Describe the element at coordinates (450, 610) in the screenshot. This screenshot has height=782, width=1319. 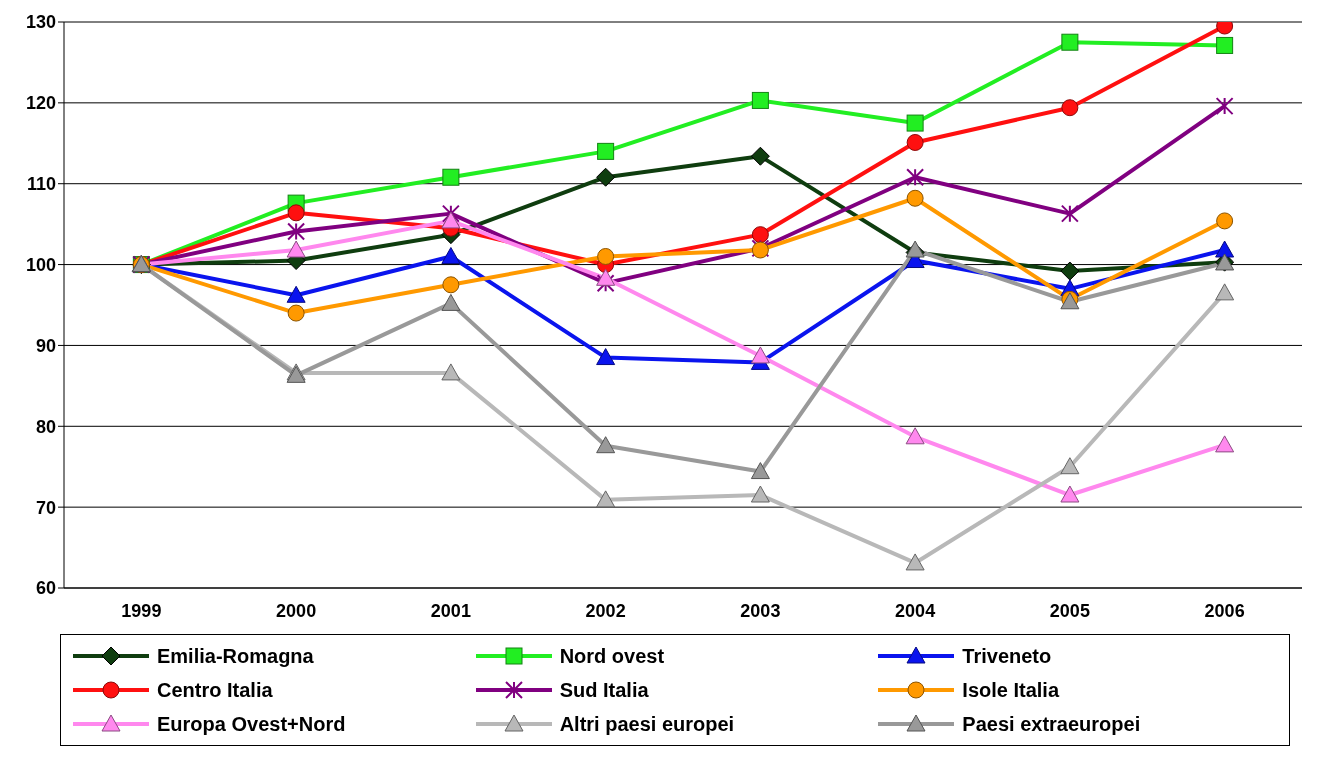
I see `x-tick-label: 2001` at that location.